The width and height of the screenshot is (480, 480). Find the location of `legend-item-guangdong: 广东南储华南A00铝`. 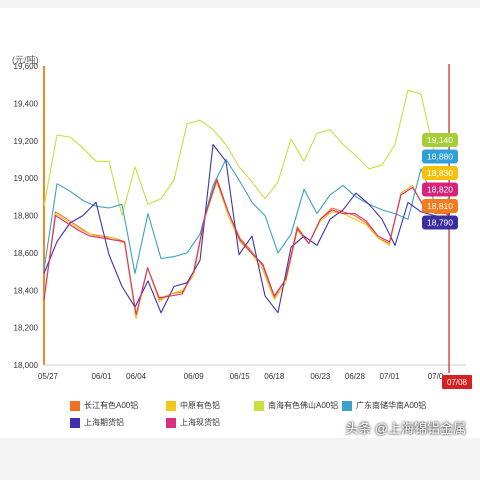

legend-item-guangdong: 广东南储华南A00铝 is located at coordinates (387, 405).